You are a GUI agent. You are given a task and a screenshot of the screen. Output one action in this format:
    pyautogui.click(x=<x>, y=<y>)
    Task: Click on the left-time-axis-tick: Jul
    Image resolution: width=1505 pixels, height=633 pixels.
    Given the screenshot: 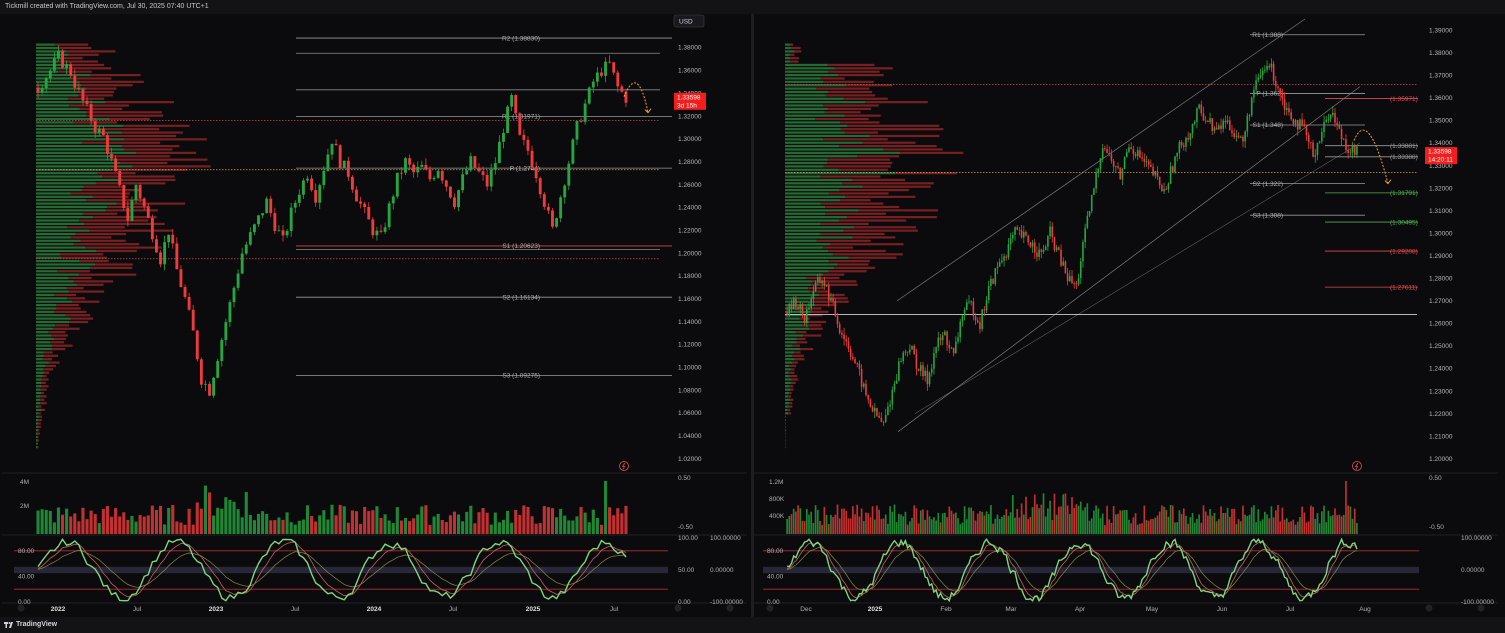 What is the action you would take?
    pyautogui.click(x=453, y=609)
    